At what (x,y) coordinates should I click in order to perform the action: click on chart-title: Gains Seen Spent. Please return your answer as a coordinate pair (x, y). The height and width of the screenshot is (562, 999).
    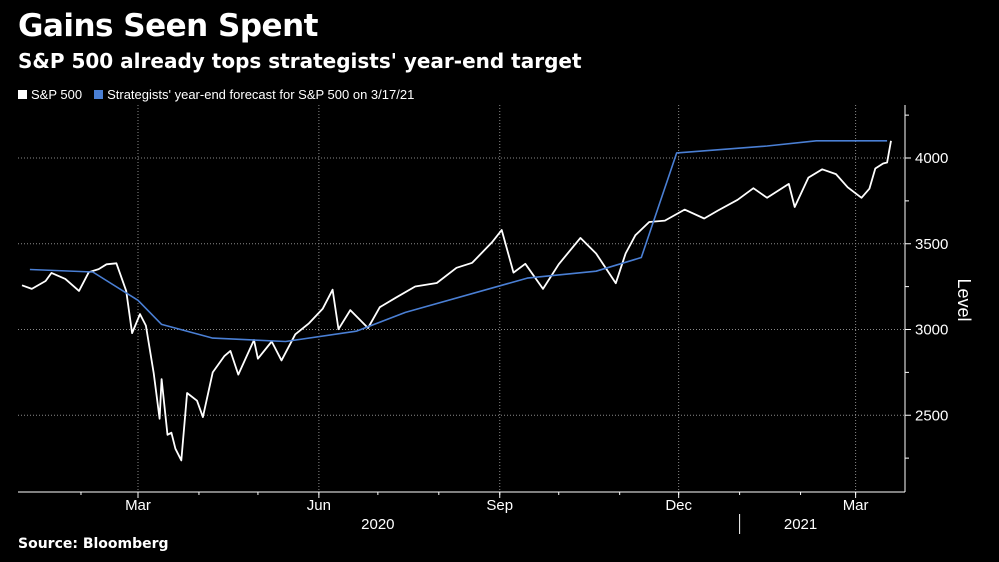
    Looking at the image, I should click on (168, 26).